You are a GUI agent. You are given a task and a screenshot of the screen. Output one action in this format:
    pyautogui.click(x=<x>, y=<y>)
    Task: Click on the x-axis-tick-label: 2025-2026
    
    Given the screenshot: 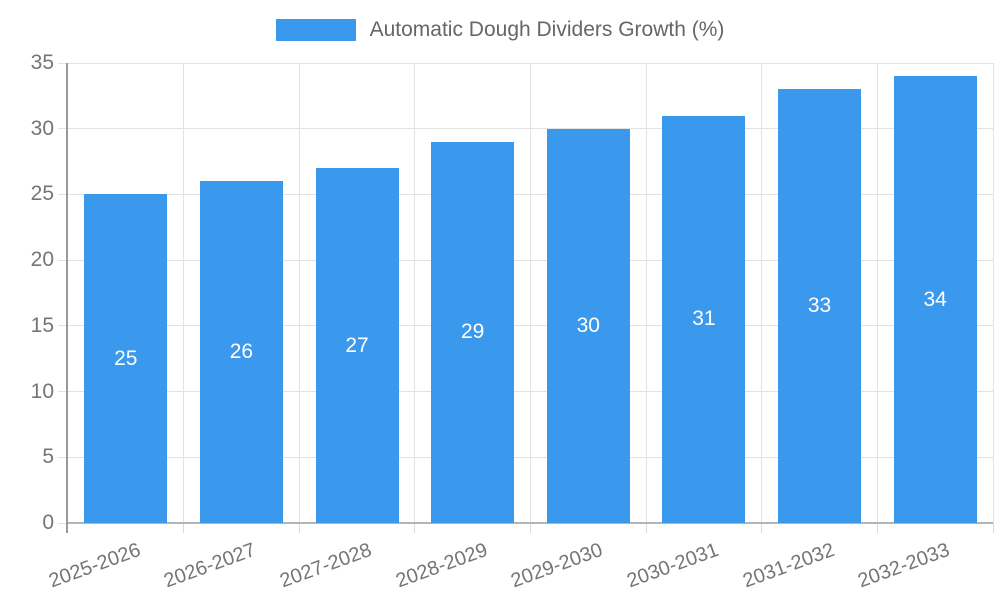 What is the action you would take?
    pyautogui.click(x=94, y=565)
    